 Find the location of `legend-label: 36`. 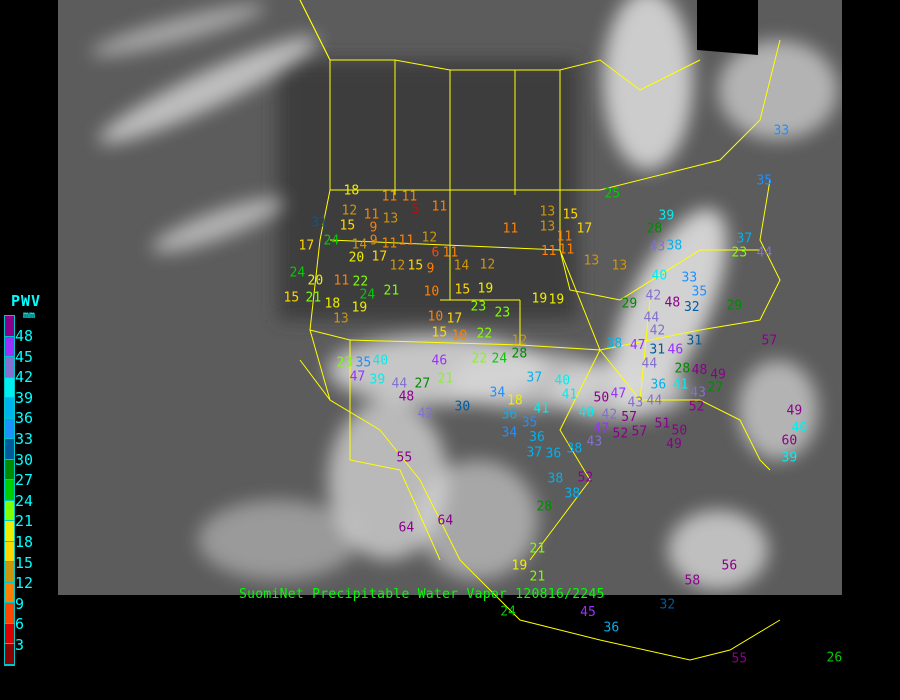

legend-label: 36 is located at coordinates (24, 418).